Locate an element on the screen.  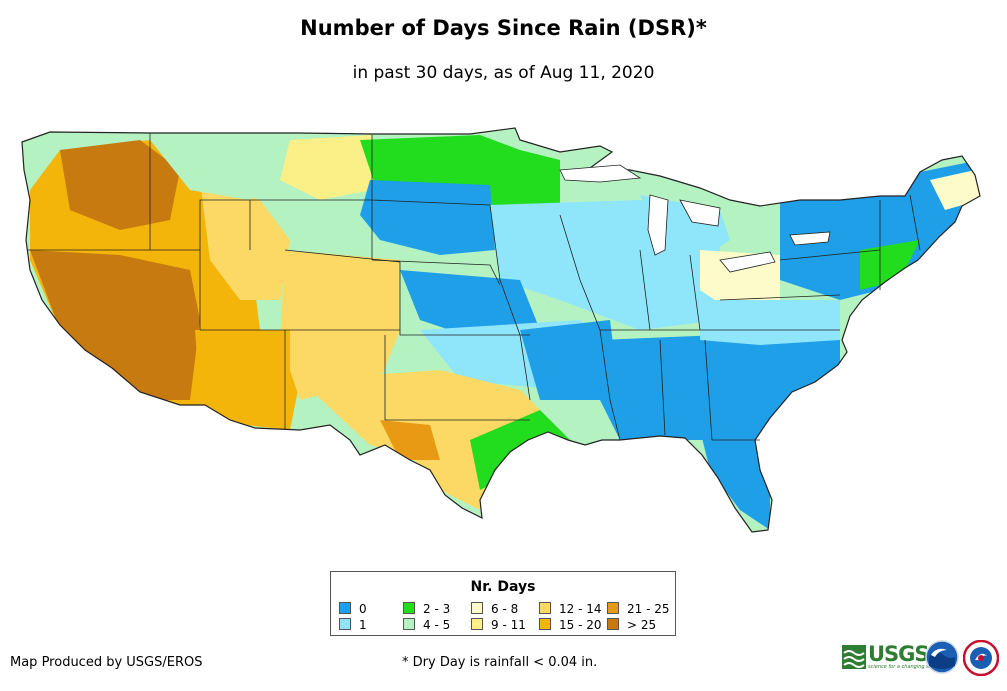
legend-label: 0 is located at coordinates (363, 609).